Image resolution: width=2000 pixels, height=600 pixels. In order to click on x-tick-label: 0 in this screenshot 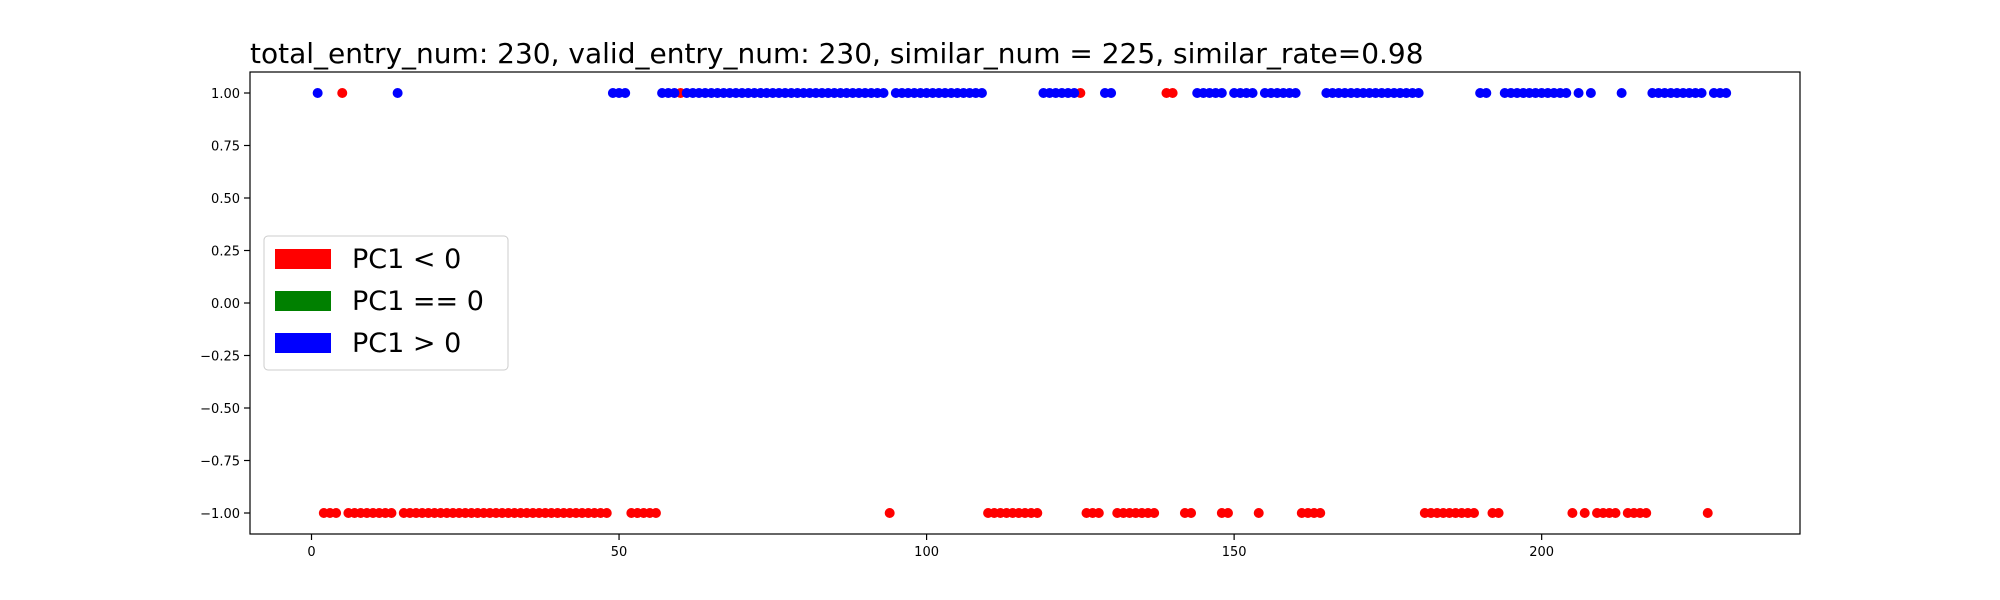, I will do `click(311, 552)`.